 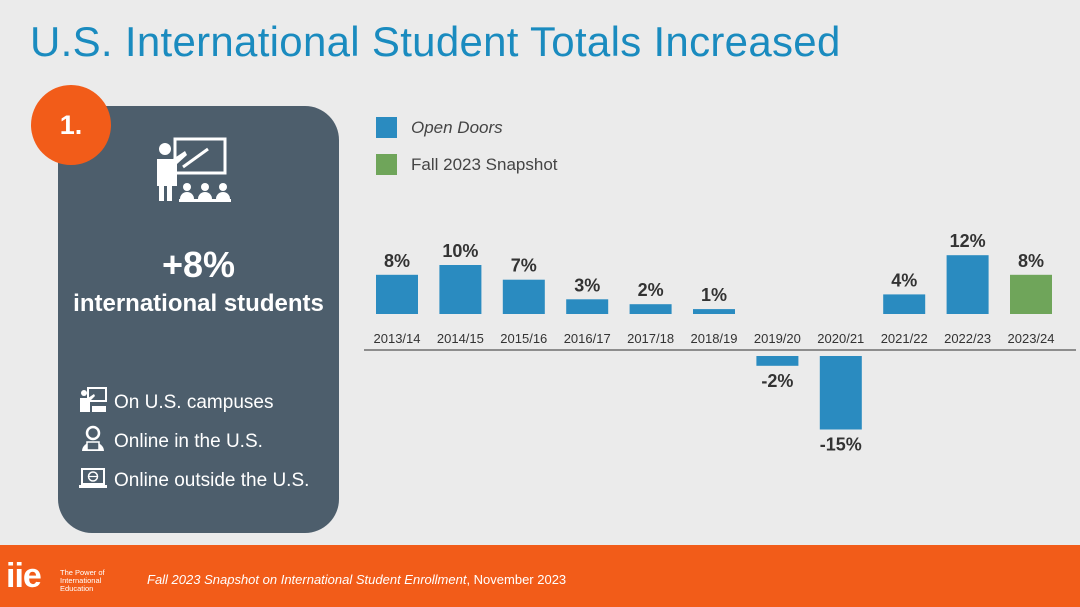 I want to click on x-tick-label: 2019/20, so click(x=777, y=338).